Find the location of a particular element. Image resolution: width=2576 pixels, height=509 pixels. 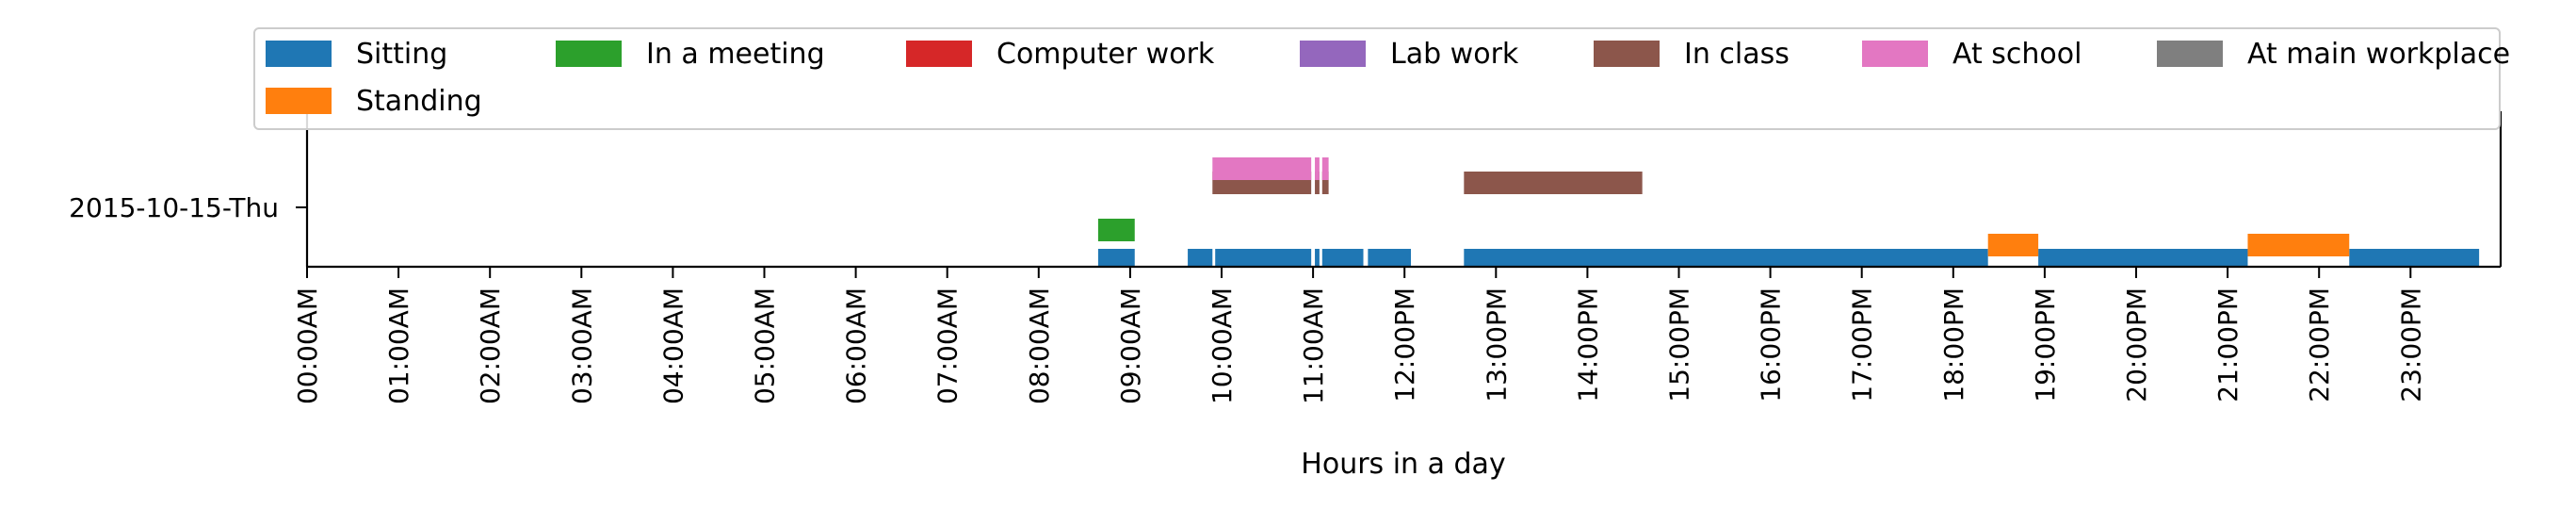

bar-in-a-meeting is located at coordinates (1116, 230).